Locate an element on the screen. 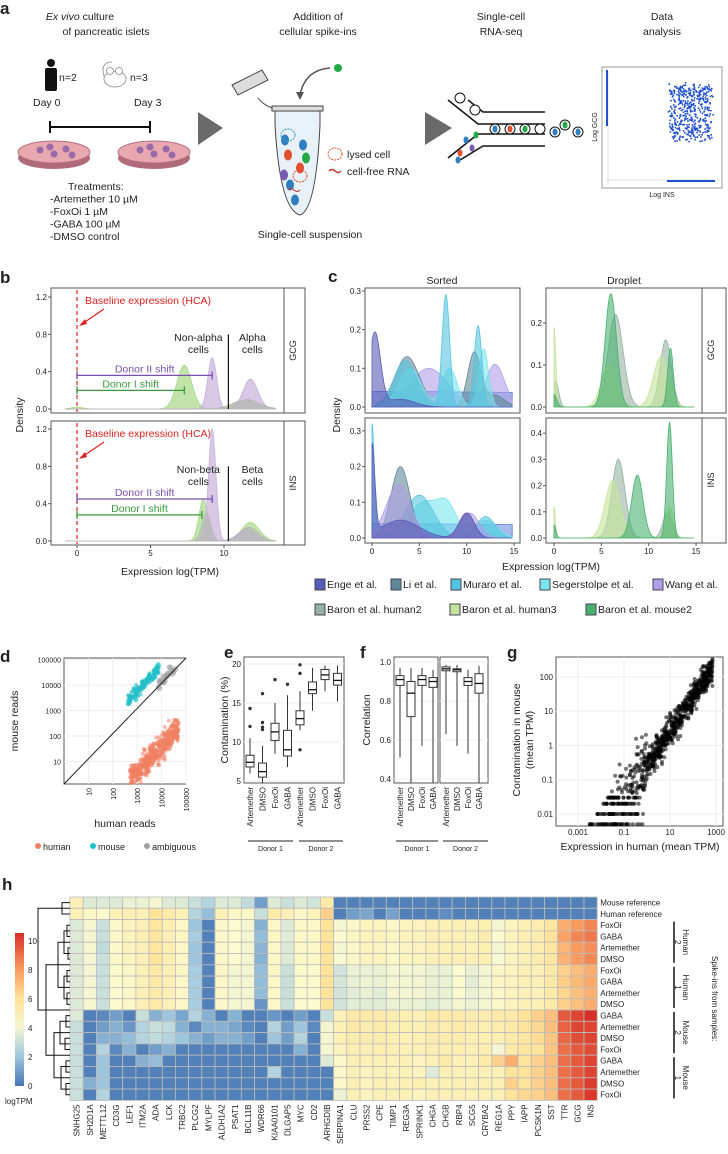  target-cells-label: Beta is located at coordinates (253, 470).